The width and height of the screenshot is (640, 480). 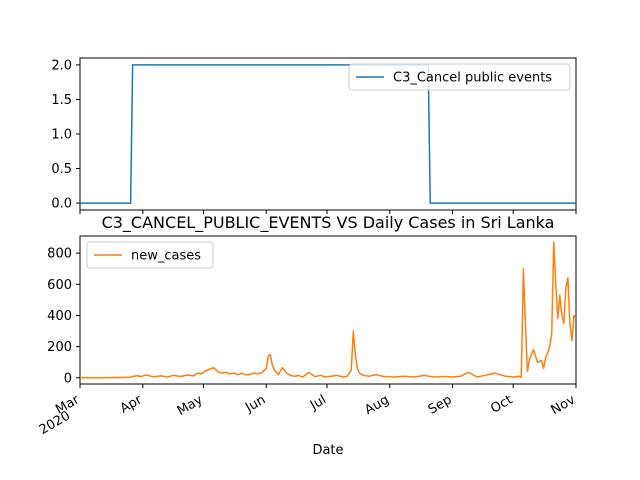 I want to click on top-y-tick-label: 1.0, so click(x=61, y=135).